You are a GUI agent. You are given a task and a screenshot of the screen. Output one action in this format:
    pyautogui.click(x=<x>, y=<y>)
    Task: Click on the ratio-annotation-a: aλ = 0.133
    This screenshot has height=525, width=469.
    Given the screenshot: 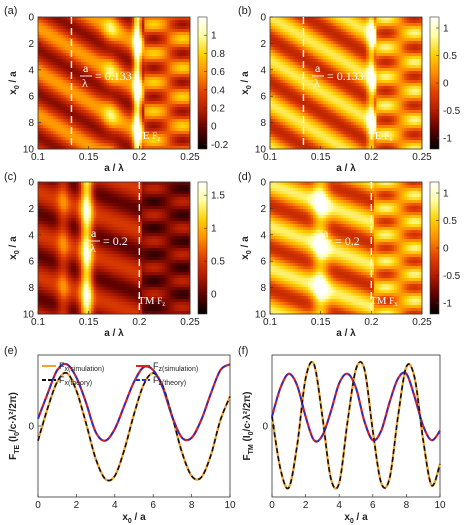 What is the action you would take?
    pyautogui.click(x=106, y=75)
    